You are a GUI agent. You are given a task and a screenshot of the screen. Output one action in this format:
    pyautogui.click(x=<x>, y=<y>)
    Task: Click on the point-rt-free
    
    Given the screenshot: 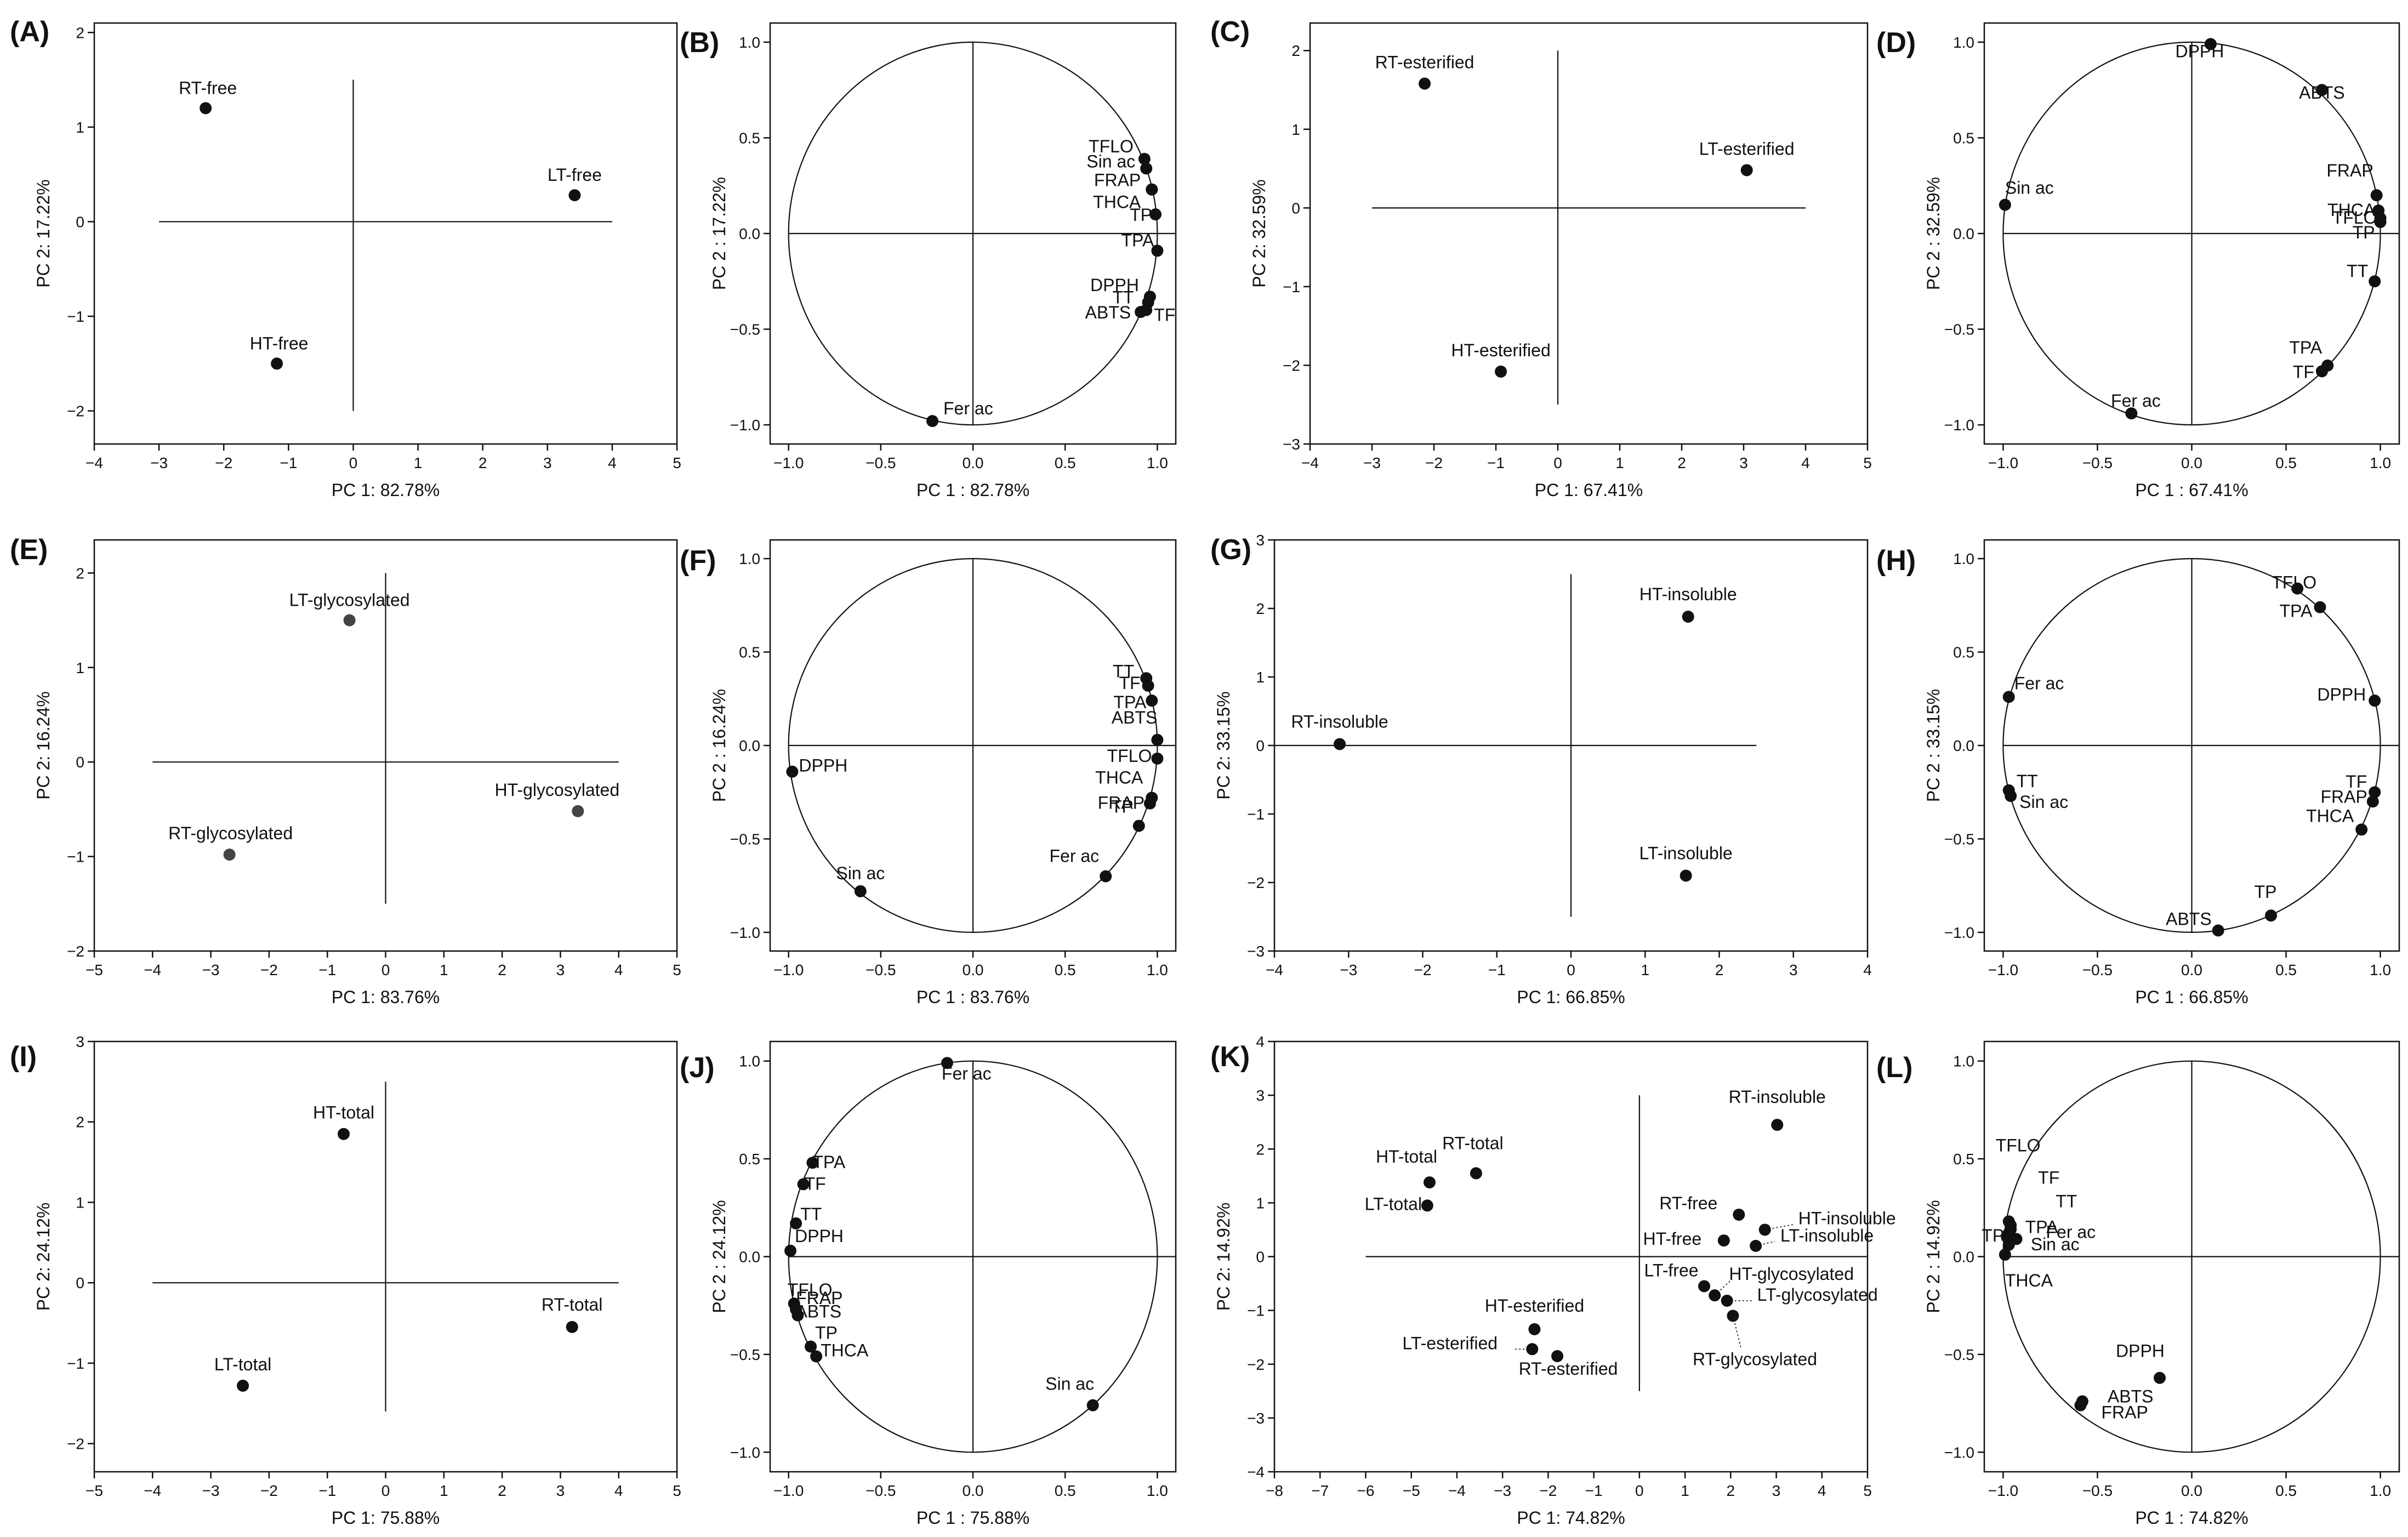 What is the action you would take?
    pyautogui.click(x=206, y=108)
    